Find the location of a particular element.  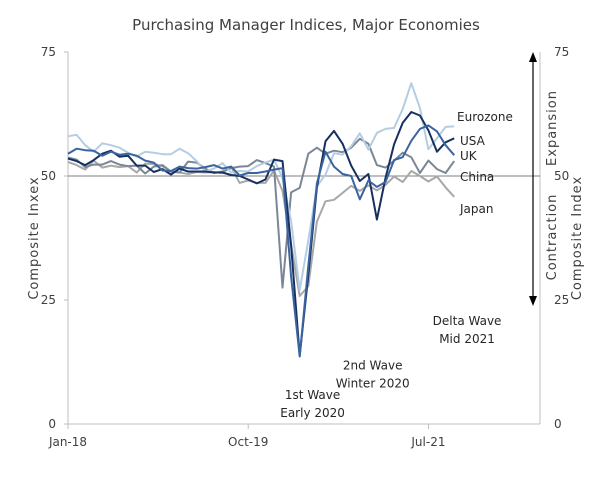

annotation-2-line-1: 2nd Wave is located at coordinates (373, 365).